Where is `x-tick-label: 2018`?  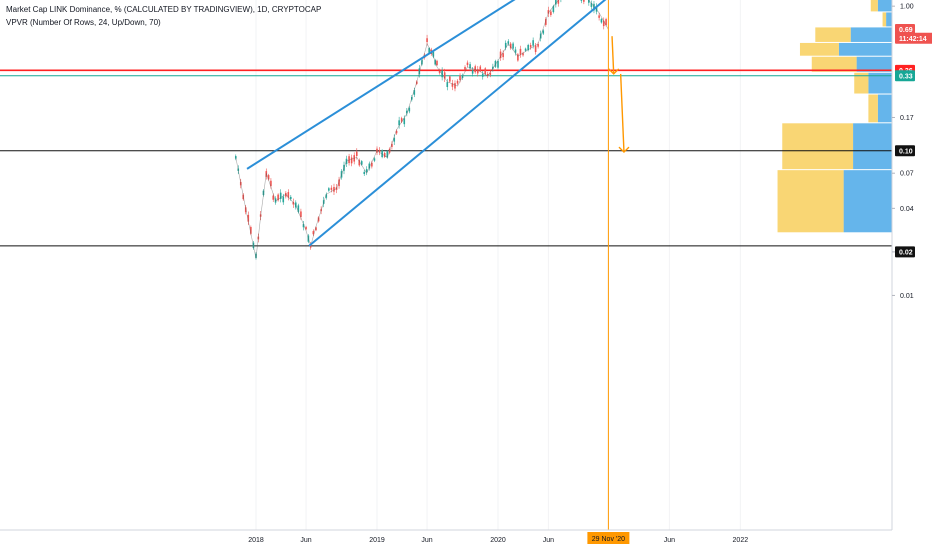
x-tick-label: 2018 is located at coordinates (256, 540).